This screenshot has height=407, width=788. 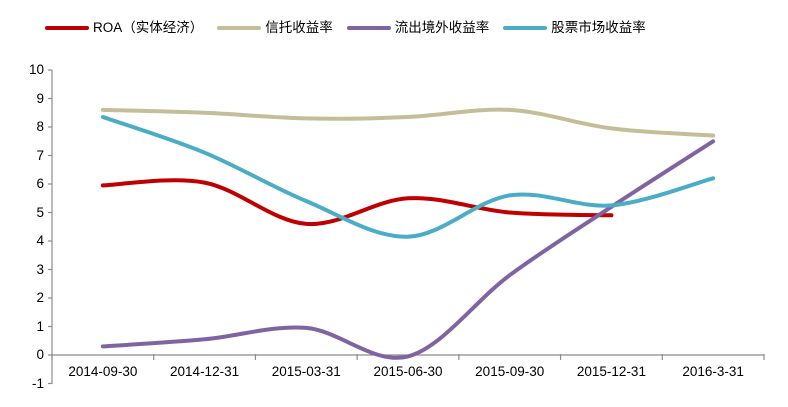 What do you see at coordinates (40, 297) in the screenshot?
I see `y-axis-label: 2` at bounding box center [40, 297].